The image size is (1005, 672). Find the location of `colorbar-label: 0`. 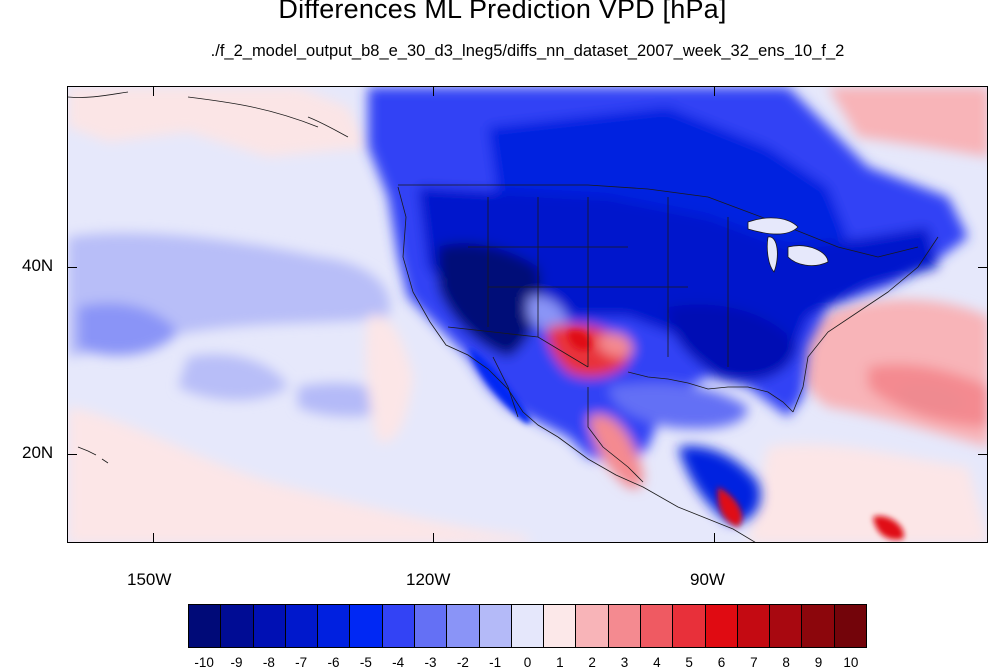

colorbar-label: 0 is located at coordinates (527, 662).